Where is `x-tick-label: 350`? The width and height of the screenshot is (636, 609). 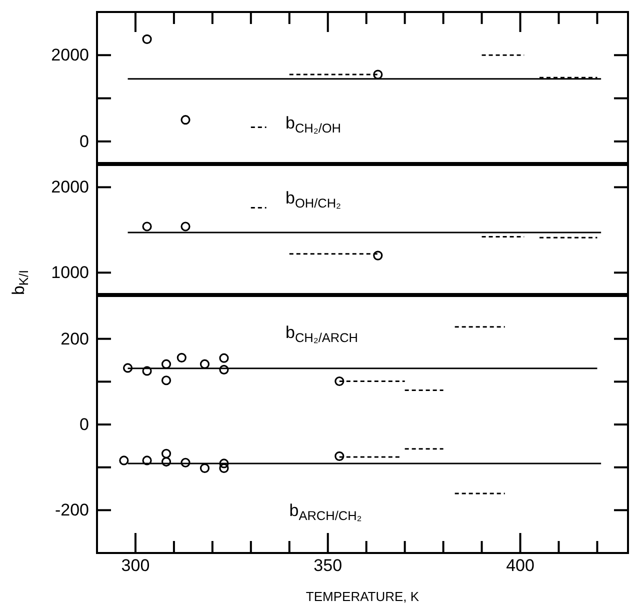 x-tick-label: 350 is located at coordinates (328, 566).